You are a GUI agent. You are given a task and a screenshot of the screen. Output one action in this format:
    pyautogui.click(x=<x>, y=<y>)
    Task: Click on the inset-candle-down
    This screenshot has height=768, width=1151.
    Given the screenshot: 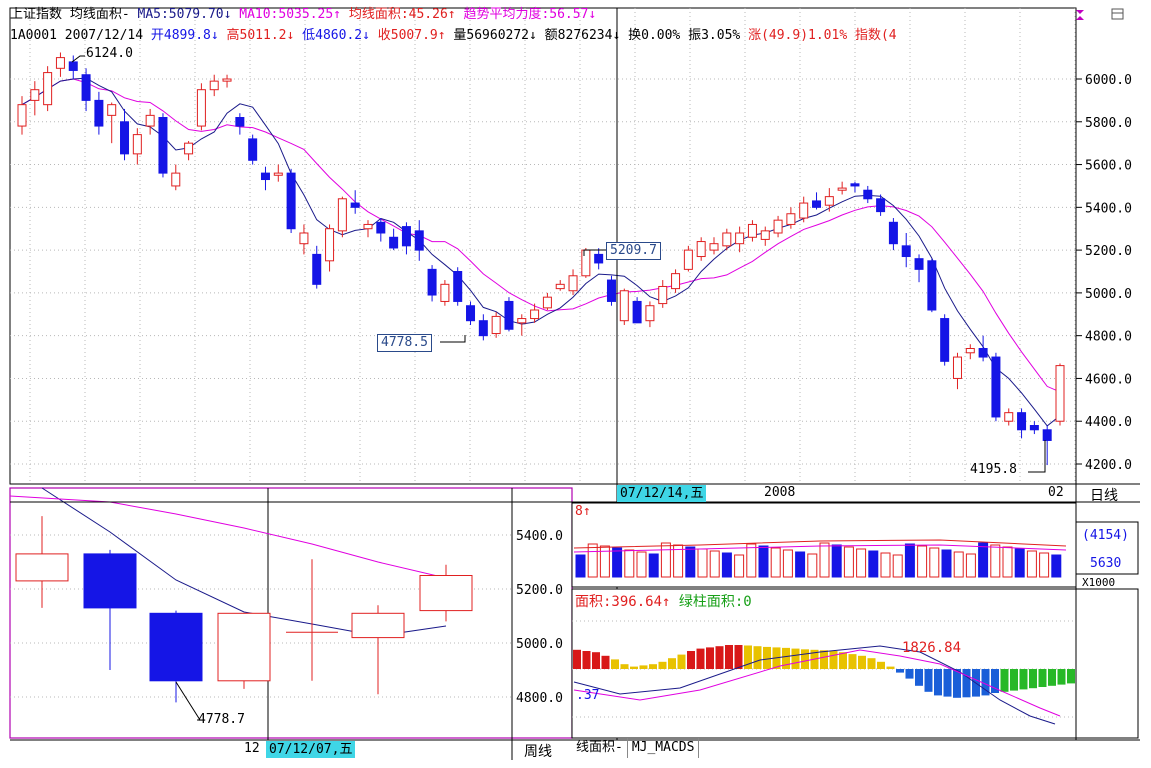 What is the action you would take?
    pyautogui.click(x=176, y=647)
    